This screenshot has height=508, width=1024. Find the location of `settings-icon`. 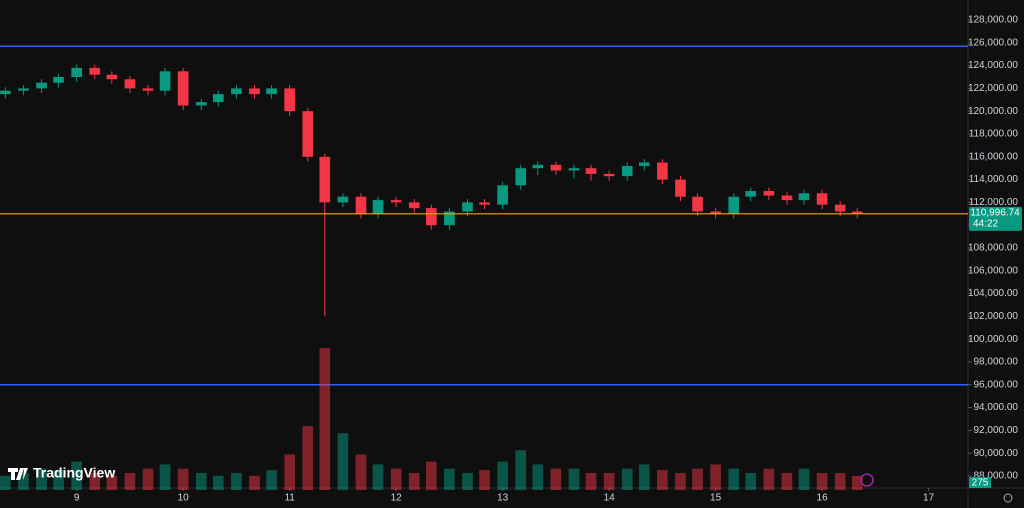

settings-icon is located at coordinates (1008, 498).